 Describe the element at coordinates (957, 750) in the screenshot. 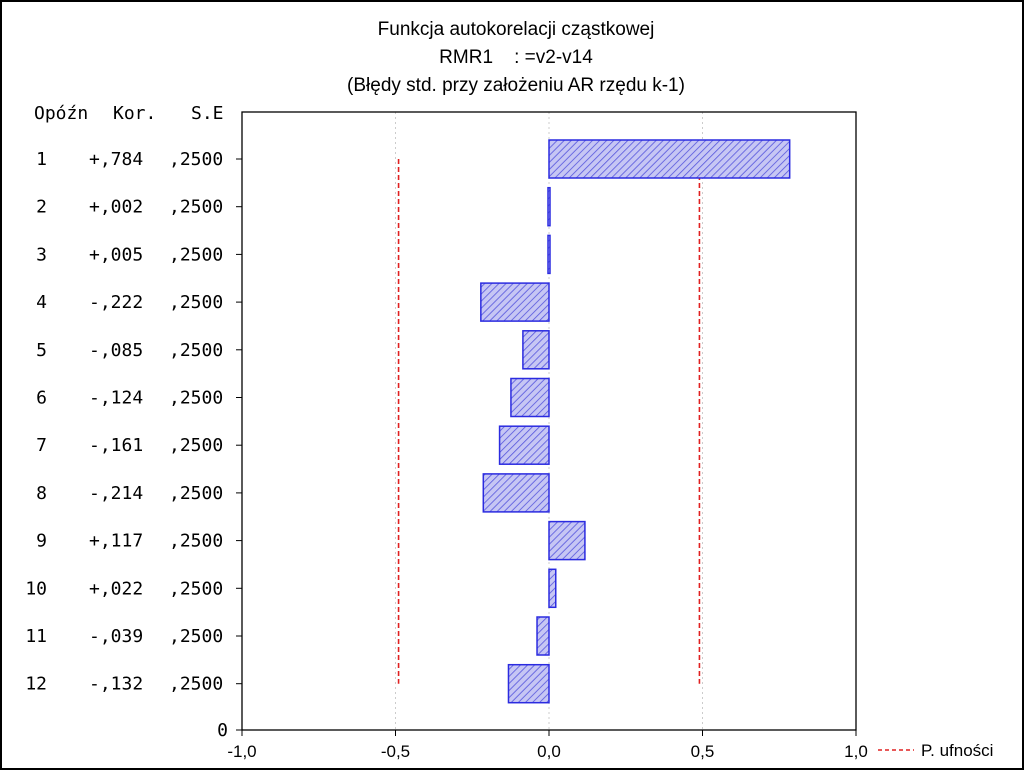

I see `legend-label: P. ufności` at that location.